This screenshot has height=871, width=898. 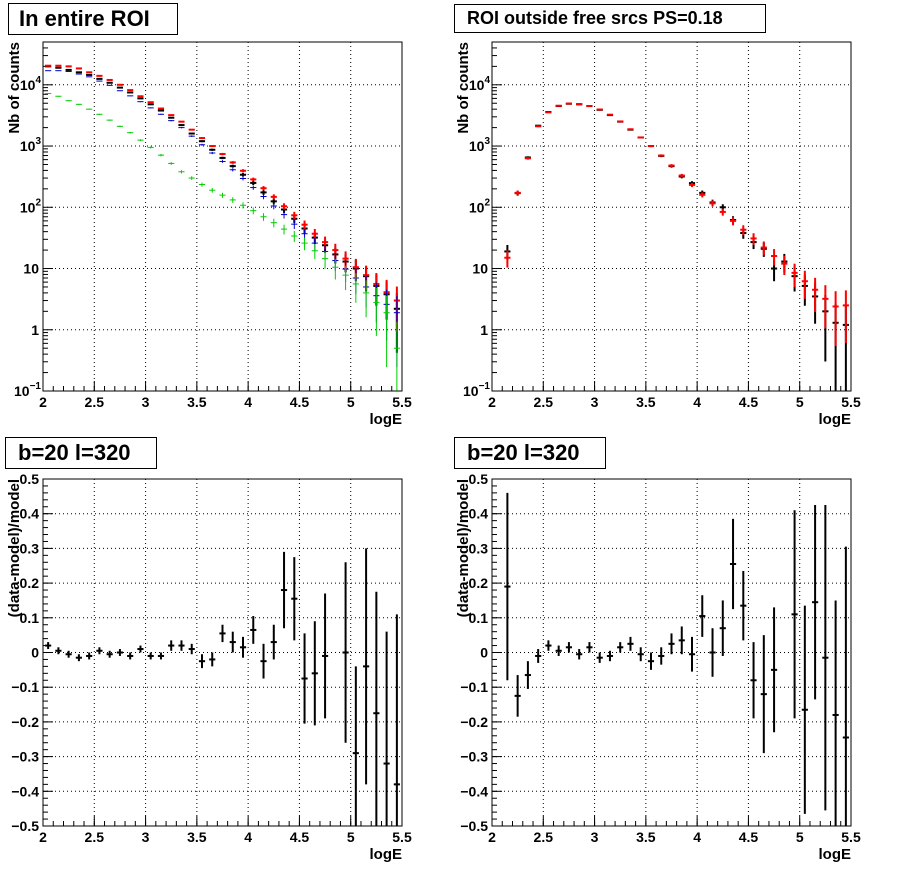 What do you see at coordinates (351, 837) in the screenshot?
I see `x-tick-label: 5` at bounding box center [351, 837].